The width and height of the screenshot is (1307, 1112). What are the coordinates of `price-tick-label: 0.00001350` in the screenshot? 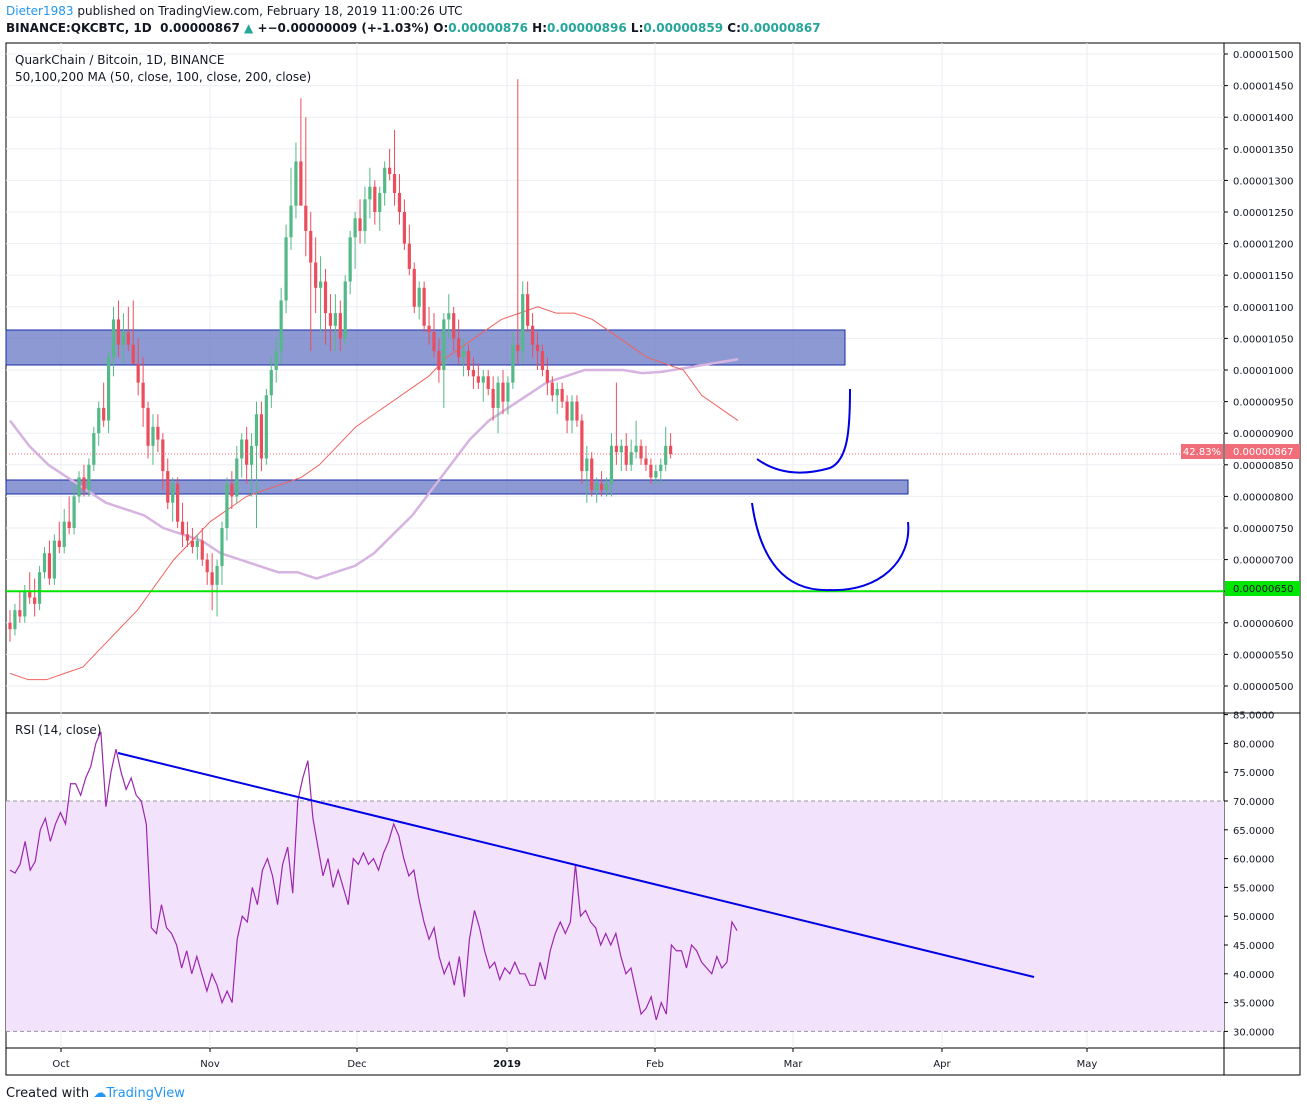 It's located at (1263, 150).